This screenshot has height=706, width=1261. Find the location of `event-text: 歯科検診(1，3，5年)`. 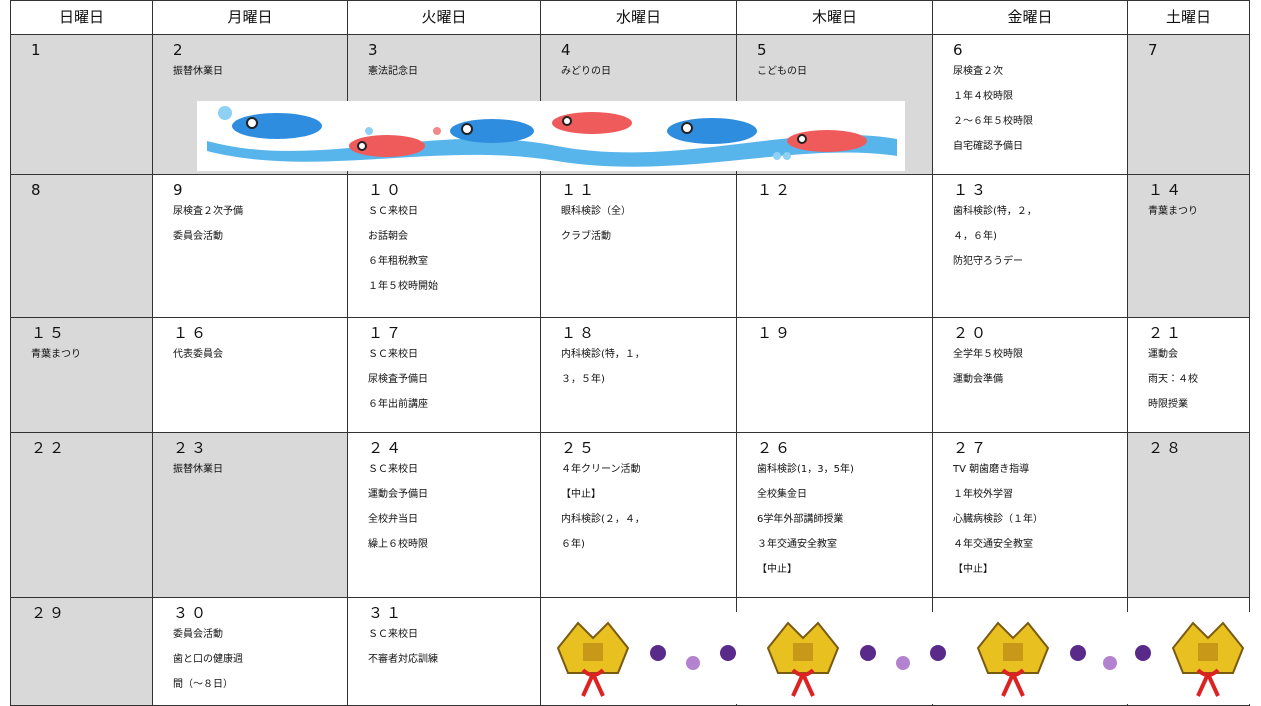

event-text: 歯科検診(1，3，5年) is located at coordinates (805, 469).